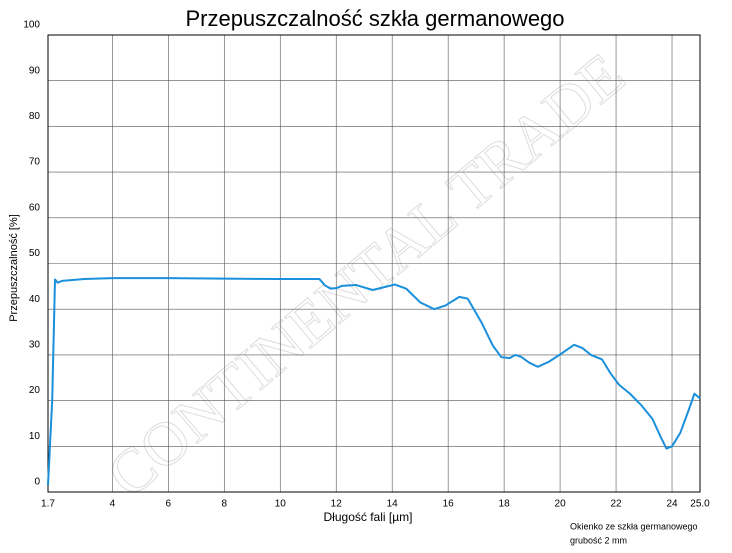  I want to click on y-tick-label: 0, so click(37, 482).